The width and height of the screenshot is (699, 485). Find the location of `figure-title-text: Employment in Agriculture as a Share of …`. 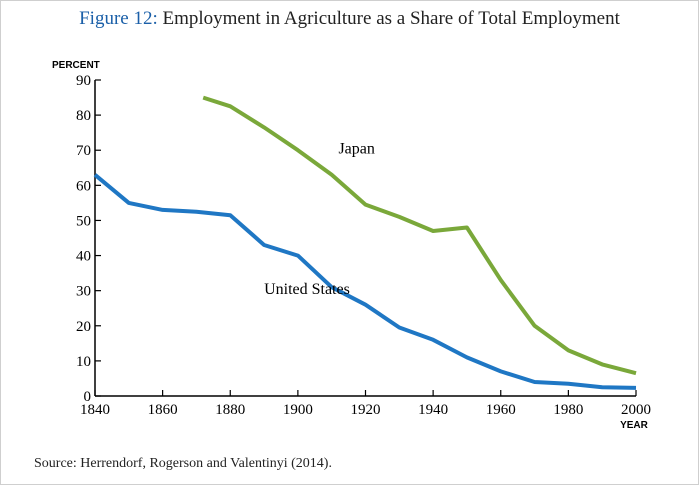

figure-title-text: Employment in Agriculture as a Share of … is located at coordinates (391, 18).